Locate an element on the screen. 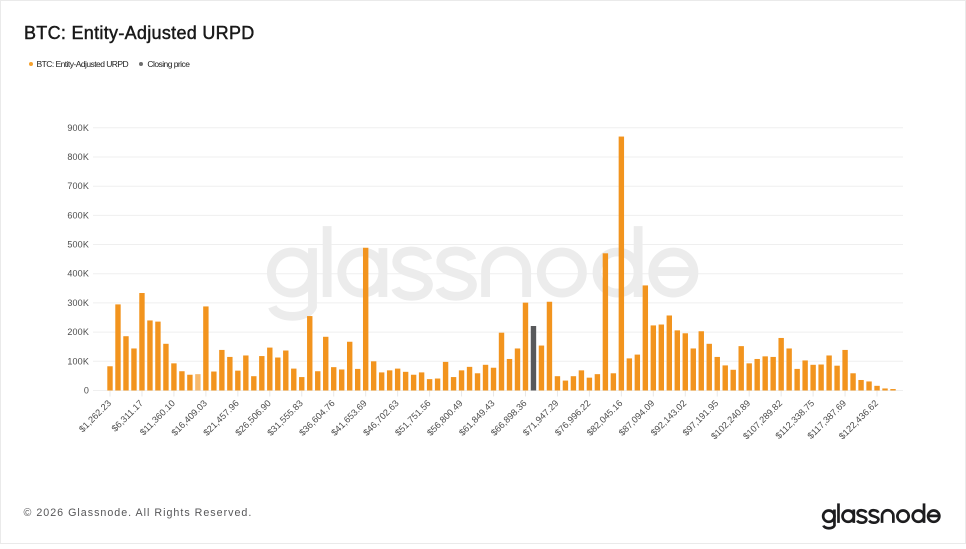 The width and height of the screenshot is (966, 549). svg-text: 300K is located at coordinates (78, 303).